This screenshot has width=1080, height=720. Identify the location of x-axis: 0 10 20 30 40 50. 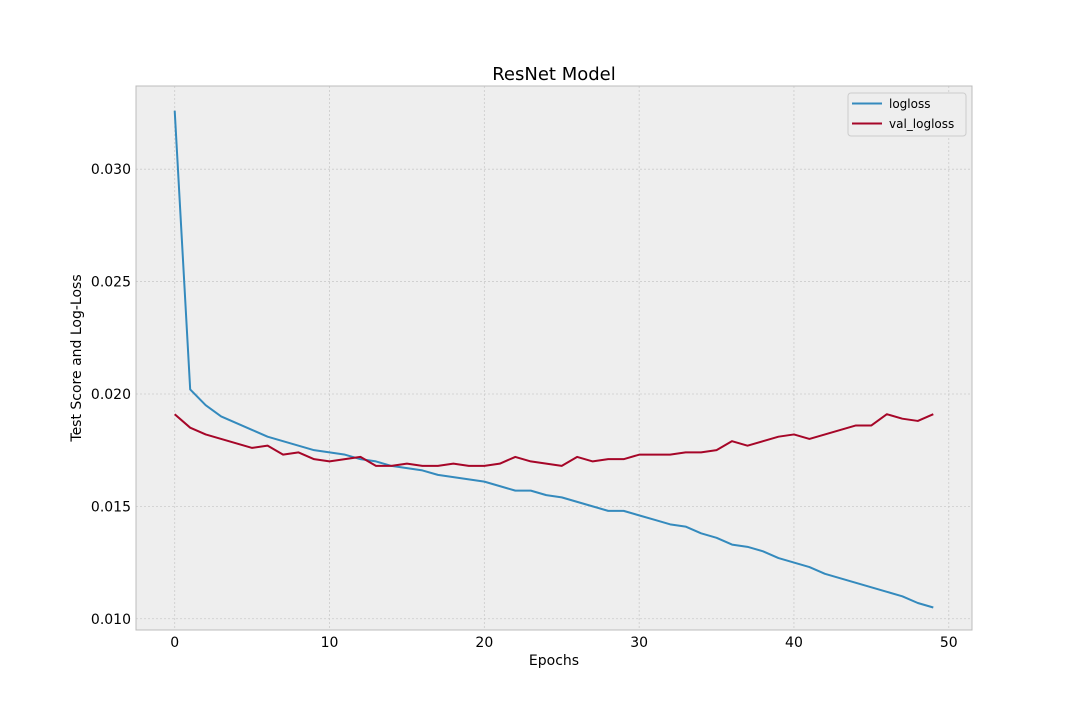
(563, 643).